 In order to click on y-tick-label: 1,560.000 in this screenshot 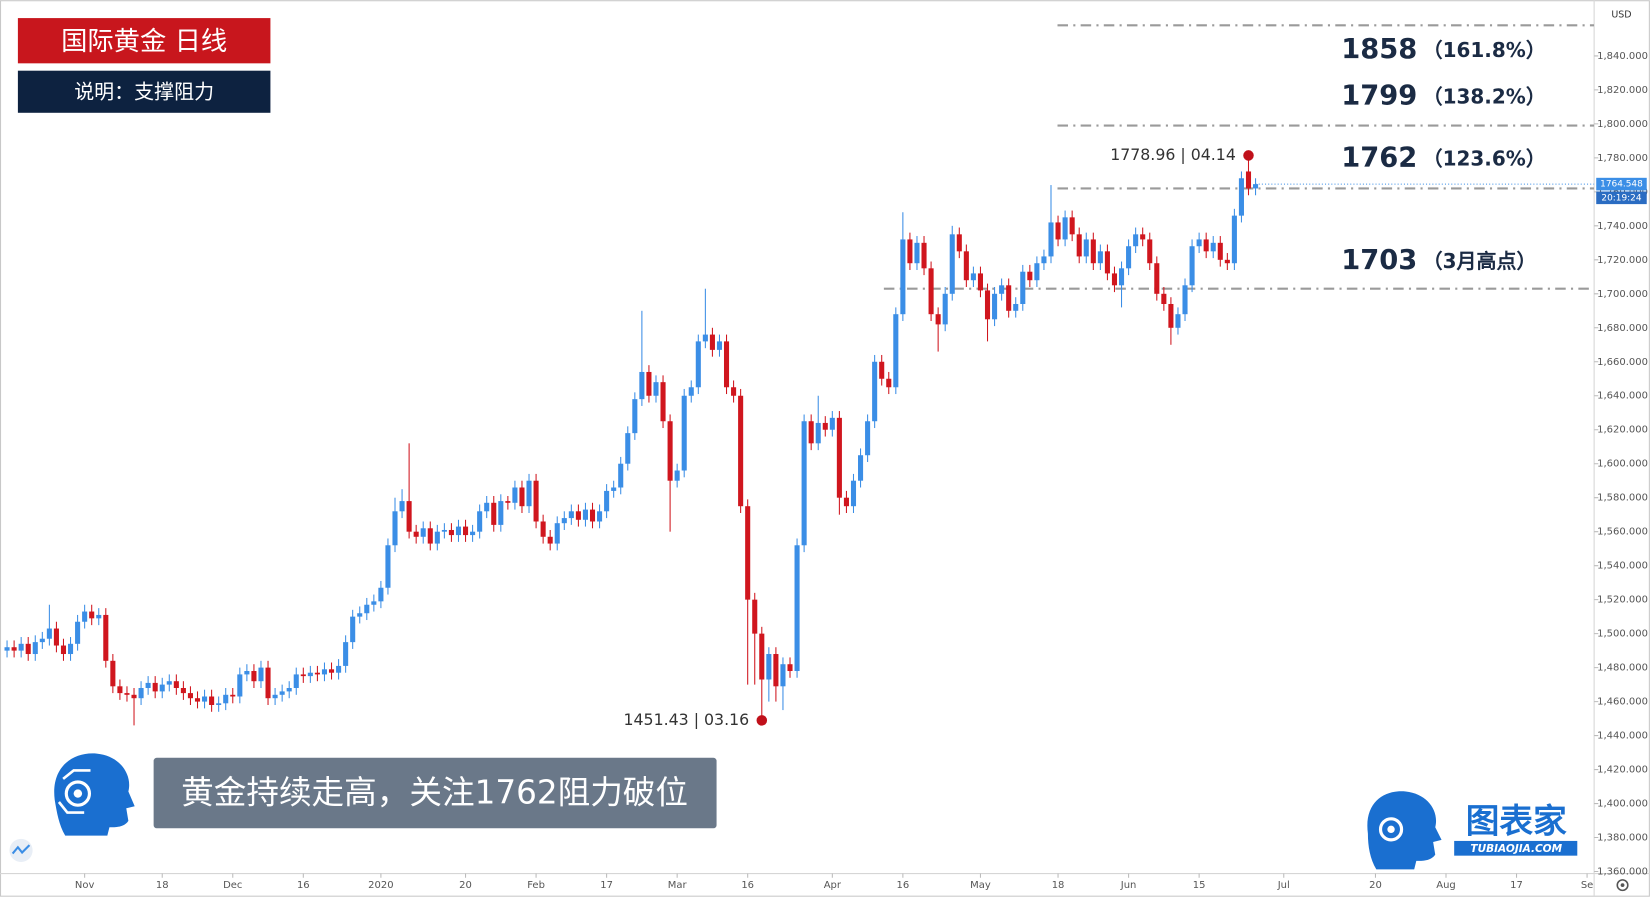, I will do `click(1622, 532)`.